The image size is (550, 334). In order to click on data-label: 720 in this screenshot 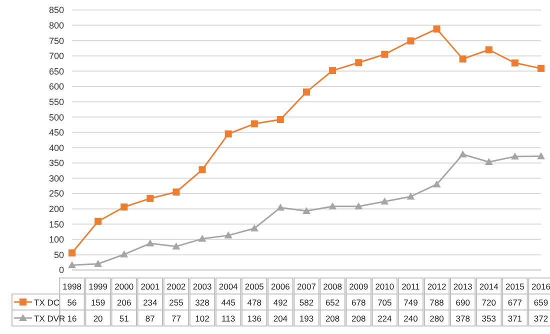, I will do `click(489, 303)`.